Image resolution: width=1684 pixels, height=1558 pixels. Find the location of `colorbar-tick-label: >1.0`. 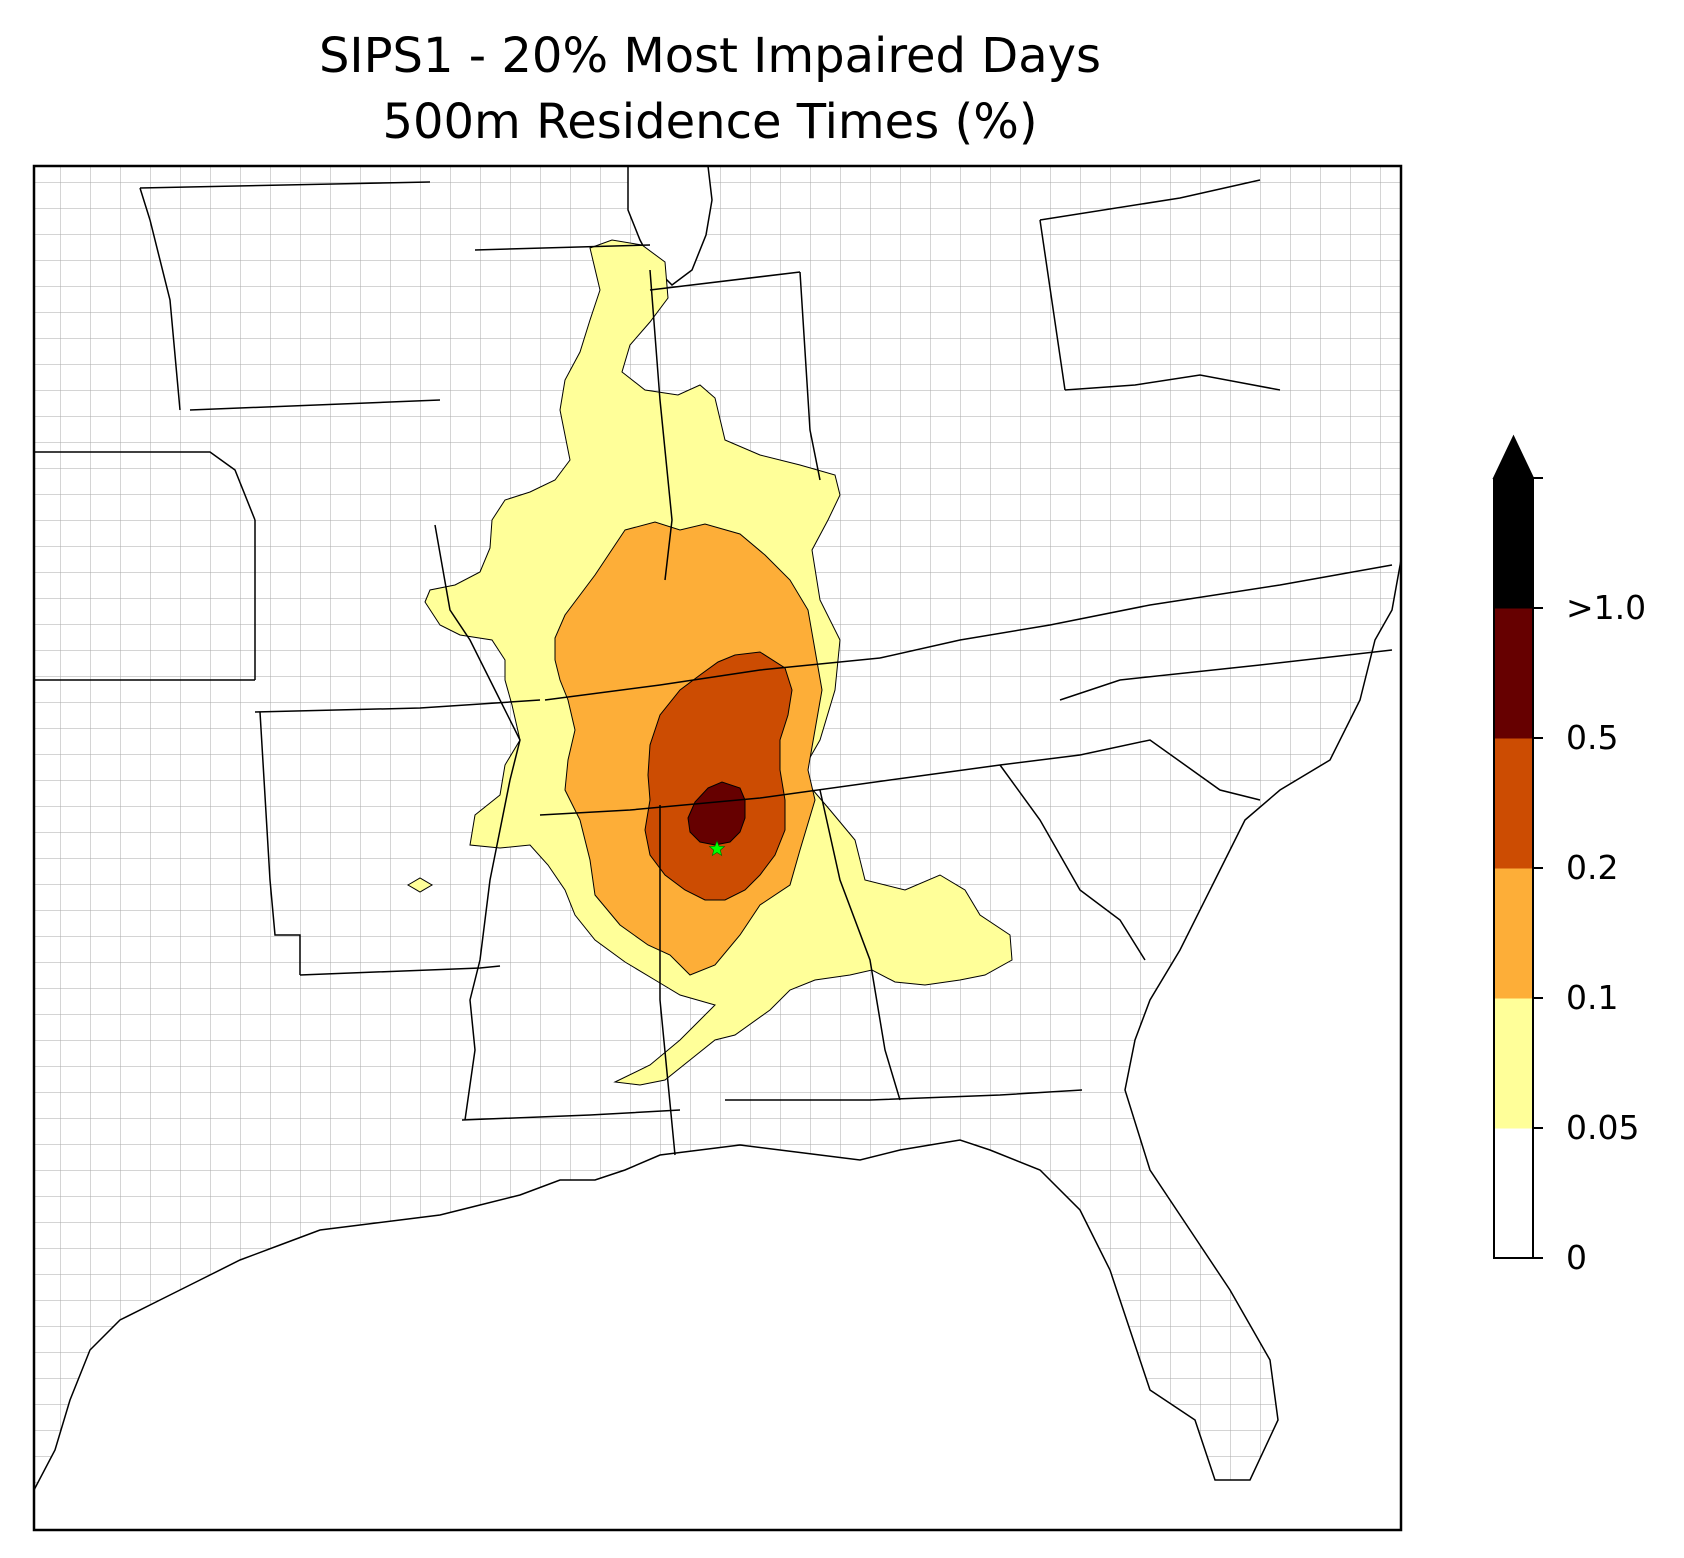

colorbar-tick-label: >1.0 is located at coordinates (1606, 607).